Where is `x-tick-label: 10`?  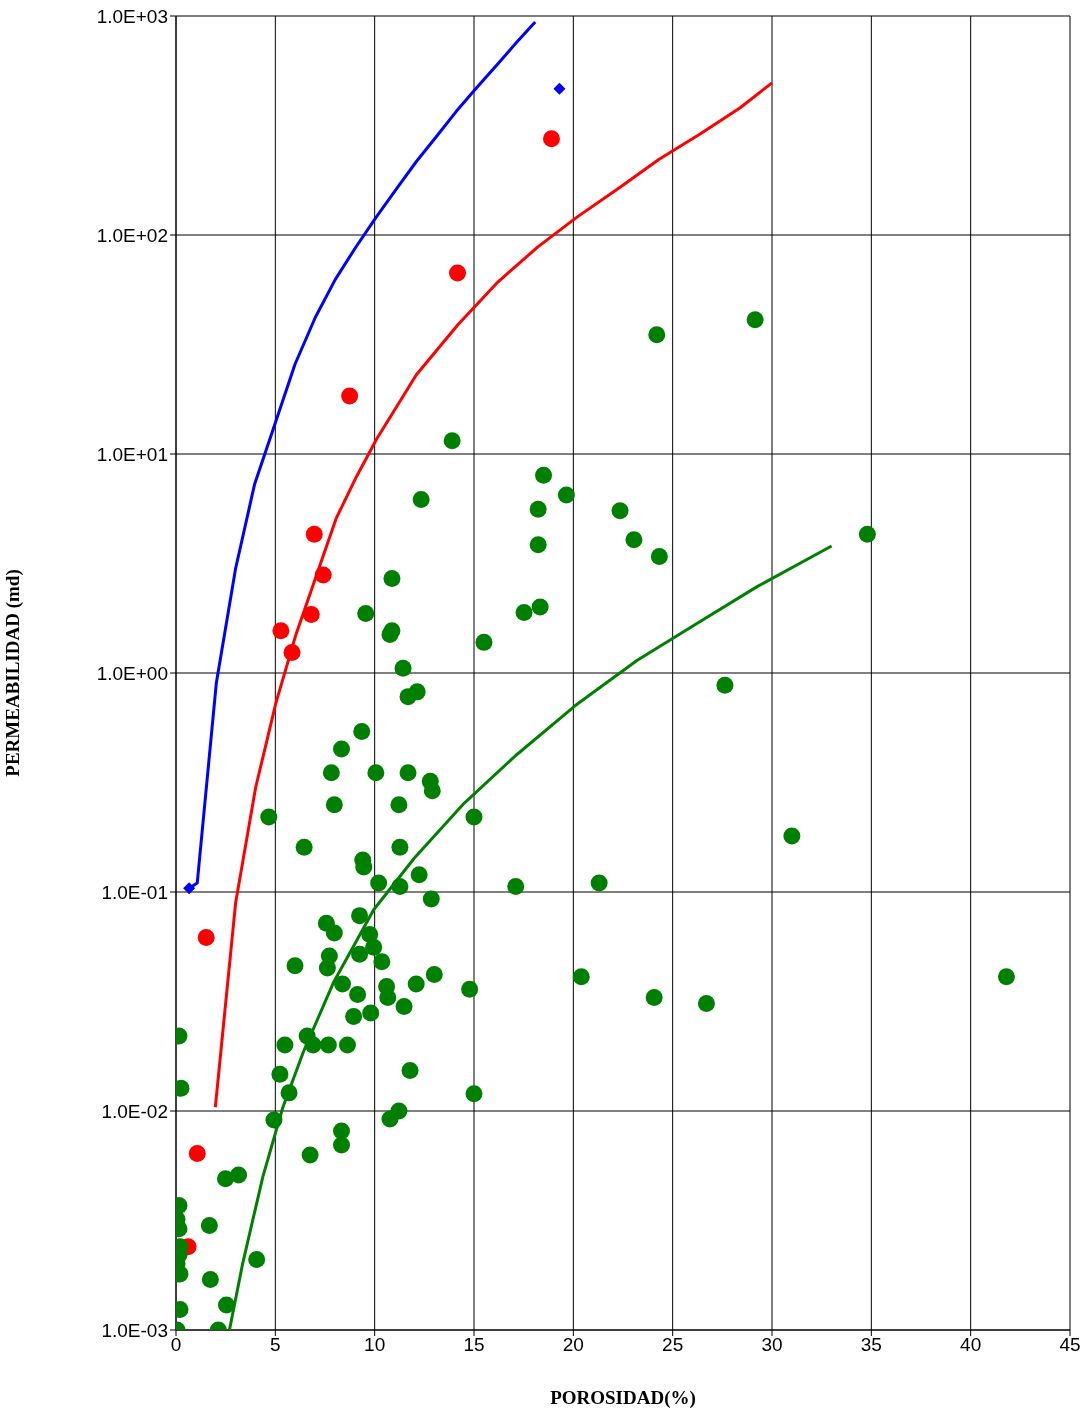 x-tick-label: 10 is located at coordinates (375, 1345).